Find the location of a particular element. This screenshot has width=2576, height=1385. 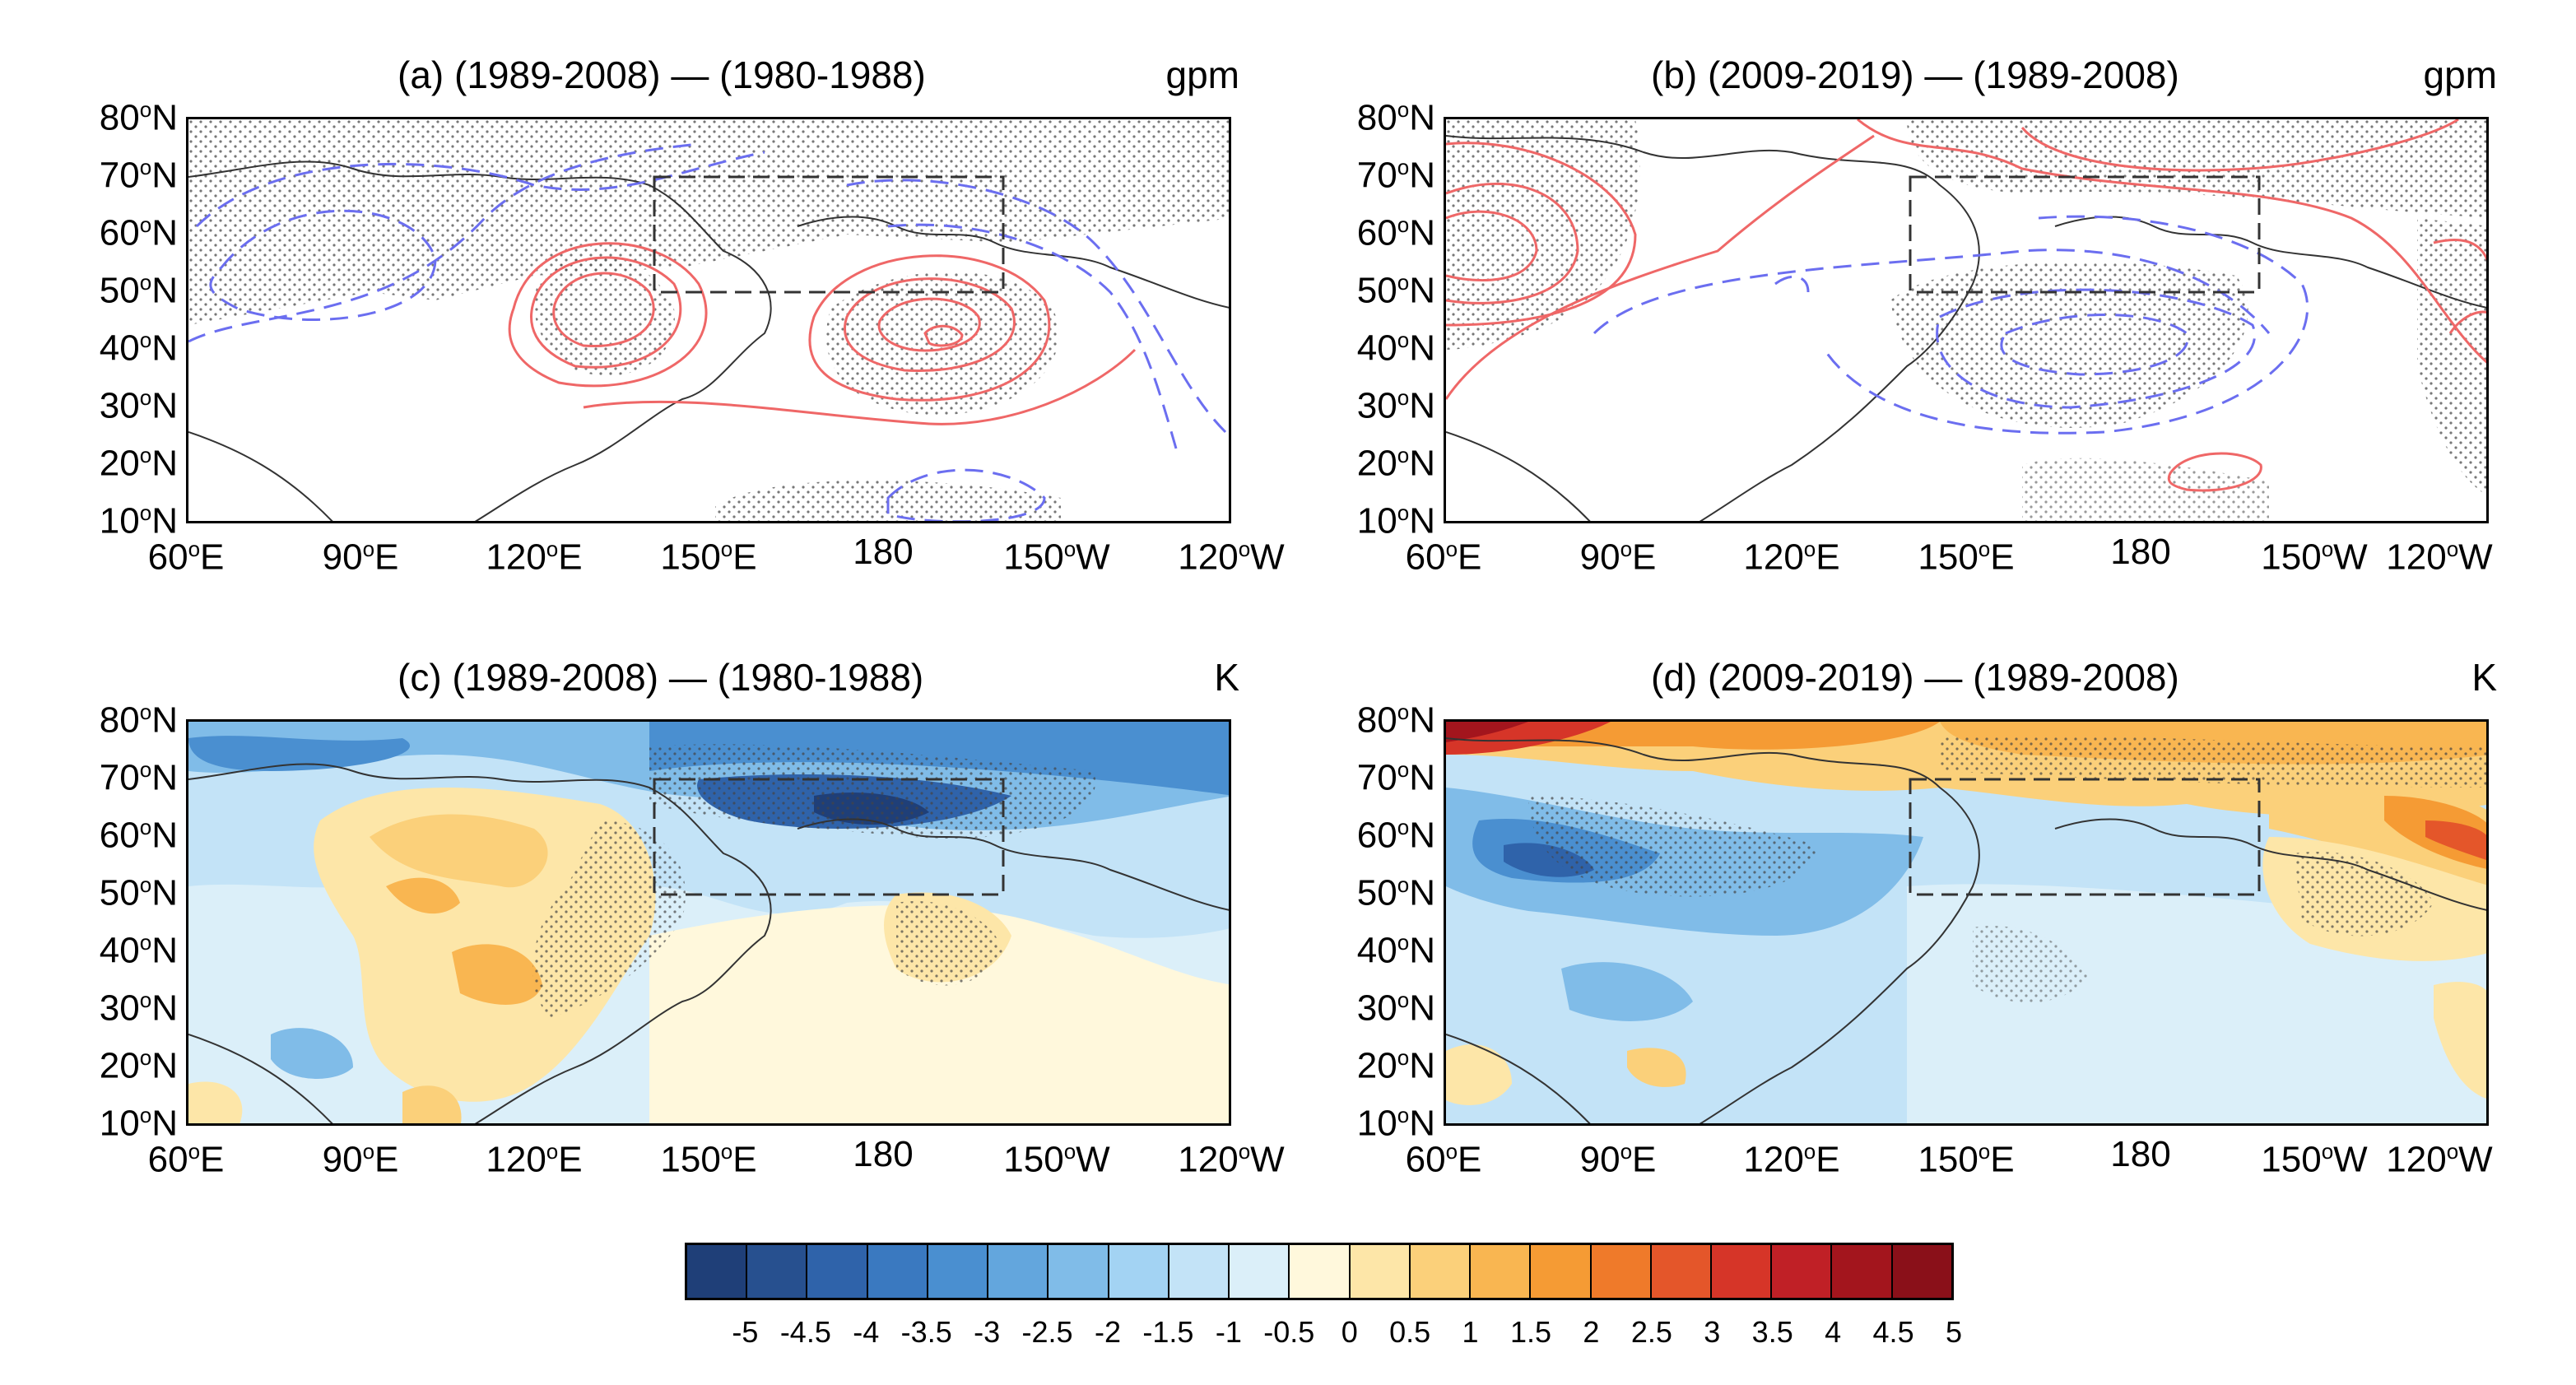

colorbar-label: -5 is located at coordinates (745, 1332).